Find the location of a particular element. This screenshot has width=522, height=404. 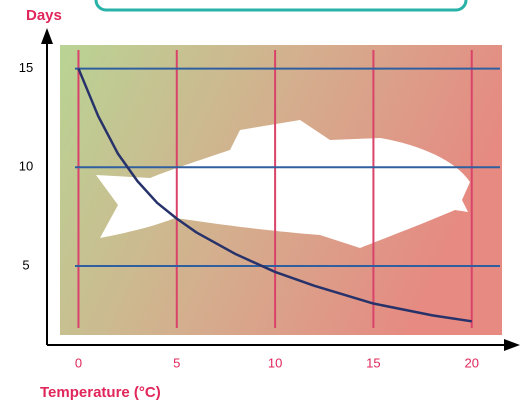

y-axis-title: Days is located at coordinates (44, 15).